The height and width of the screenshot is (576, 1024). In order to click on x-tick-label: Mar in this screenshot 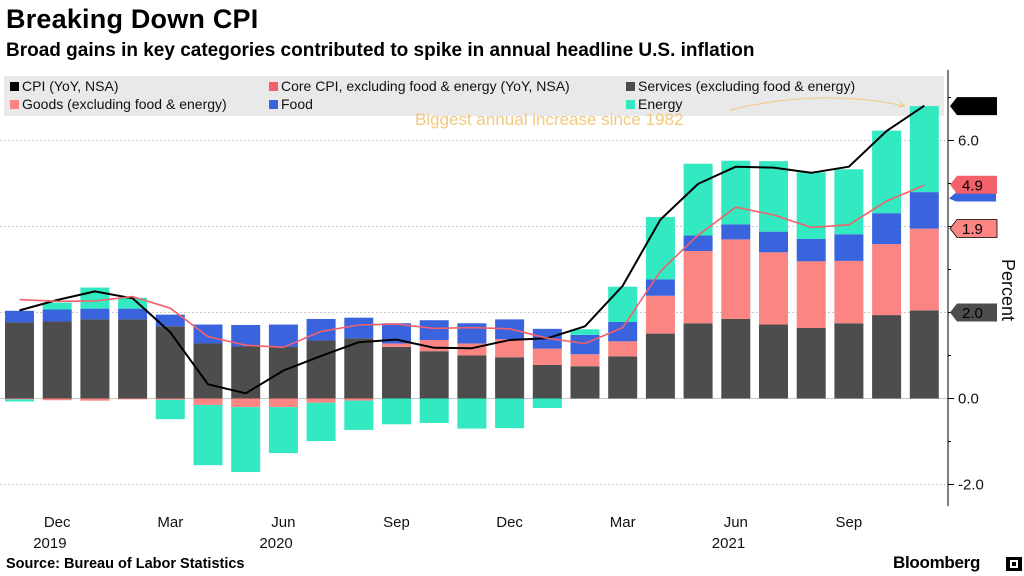, I will do `click(170, 522)`.